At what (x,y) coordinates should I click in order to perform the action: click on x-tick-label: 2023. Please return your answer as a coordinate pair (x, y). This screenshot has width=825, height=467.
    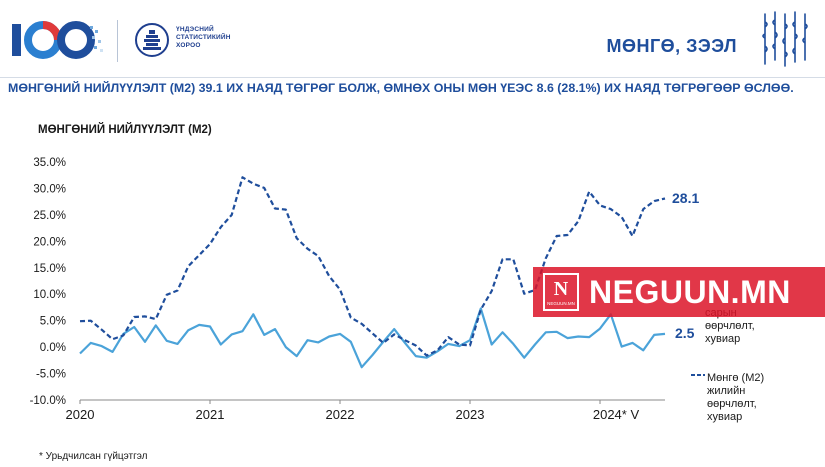
    Looking at the image, I should click on (470, 414).